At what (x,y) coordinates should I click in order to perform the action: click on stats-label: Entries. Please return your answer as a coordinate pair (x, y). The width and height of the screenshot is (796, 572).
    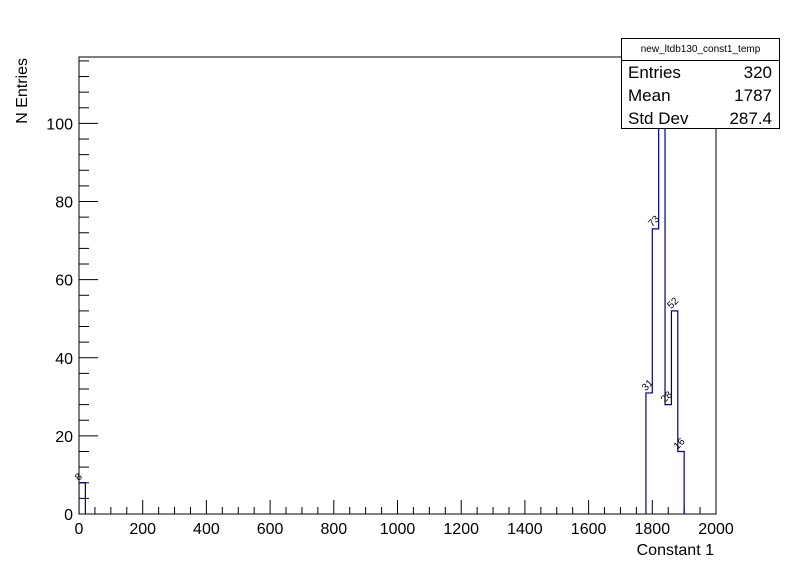
    Looking at the image, I should click on (654, 72).